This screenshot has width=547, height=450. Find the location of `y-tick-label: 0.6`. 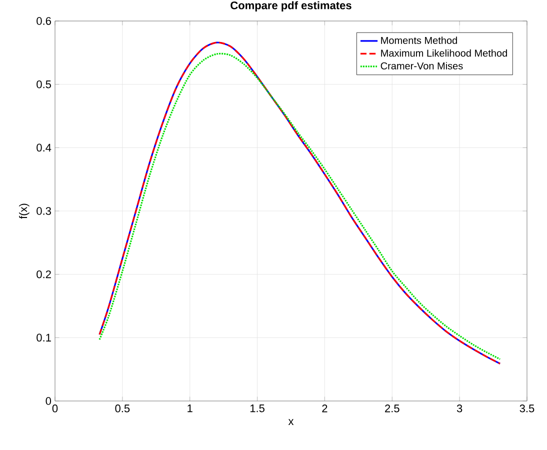

y-tick-label: 0.6 is located at coordinates (43, 21).